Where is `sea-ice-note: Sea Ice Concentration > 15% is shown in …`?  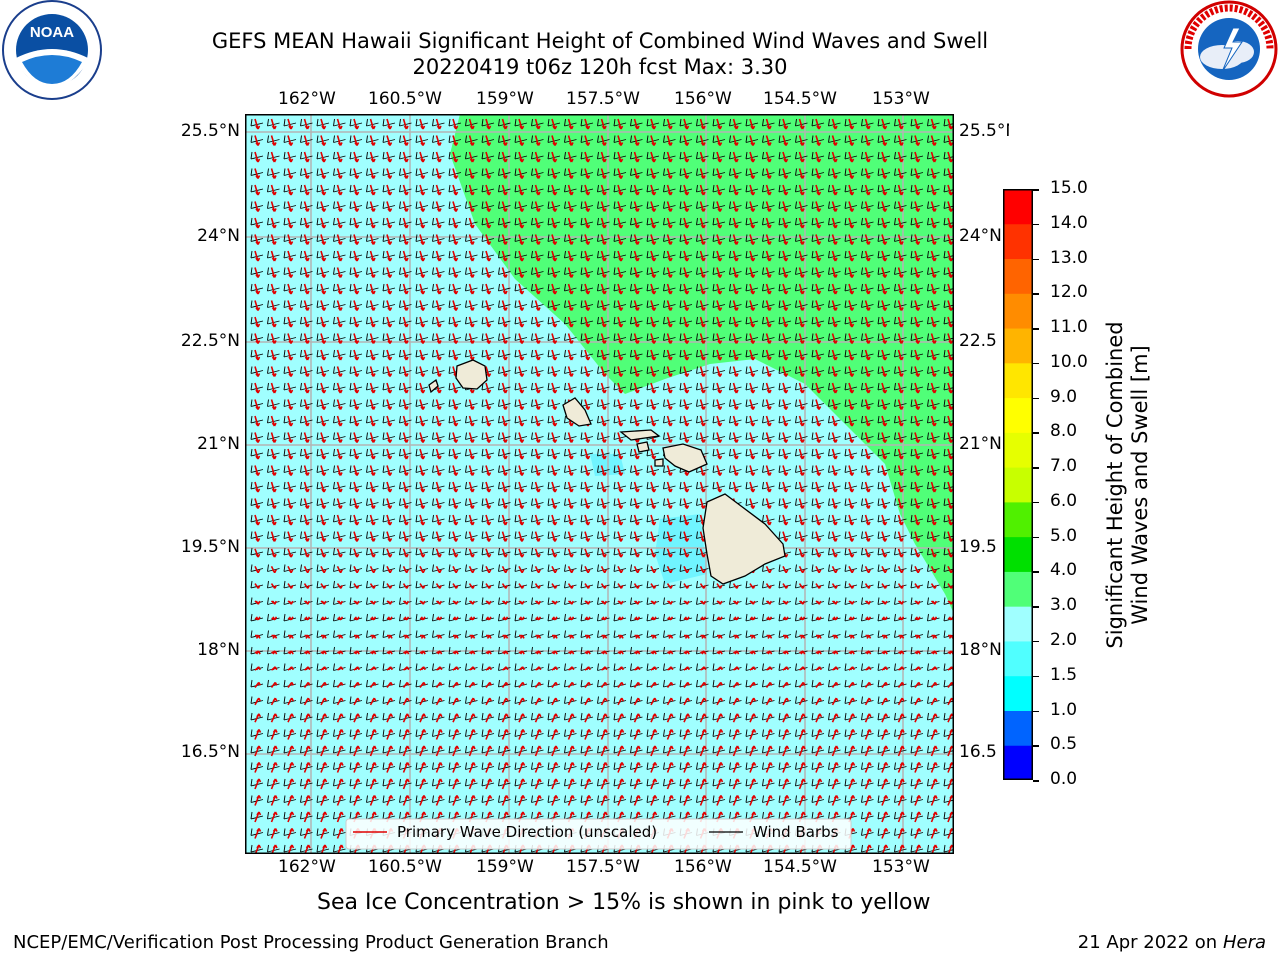 sea-ice-note: Sea Ice Concentration > 15% is shown in … is located at coordinates (624, 902).